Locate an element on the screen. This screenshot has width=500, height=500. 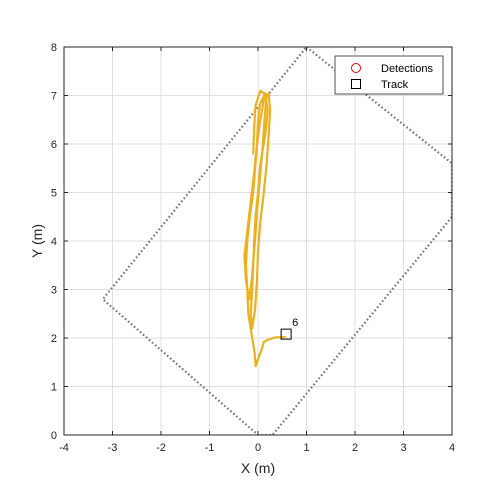
x-axis-label: X (m) is located at coordinates (258, 468).